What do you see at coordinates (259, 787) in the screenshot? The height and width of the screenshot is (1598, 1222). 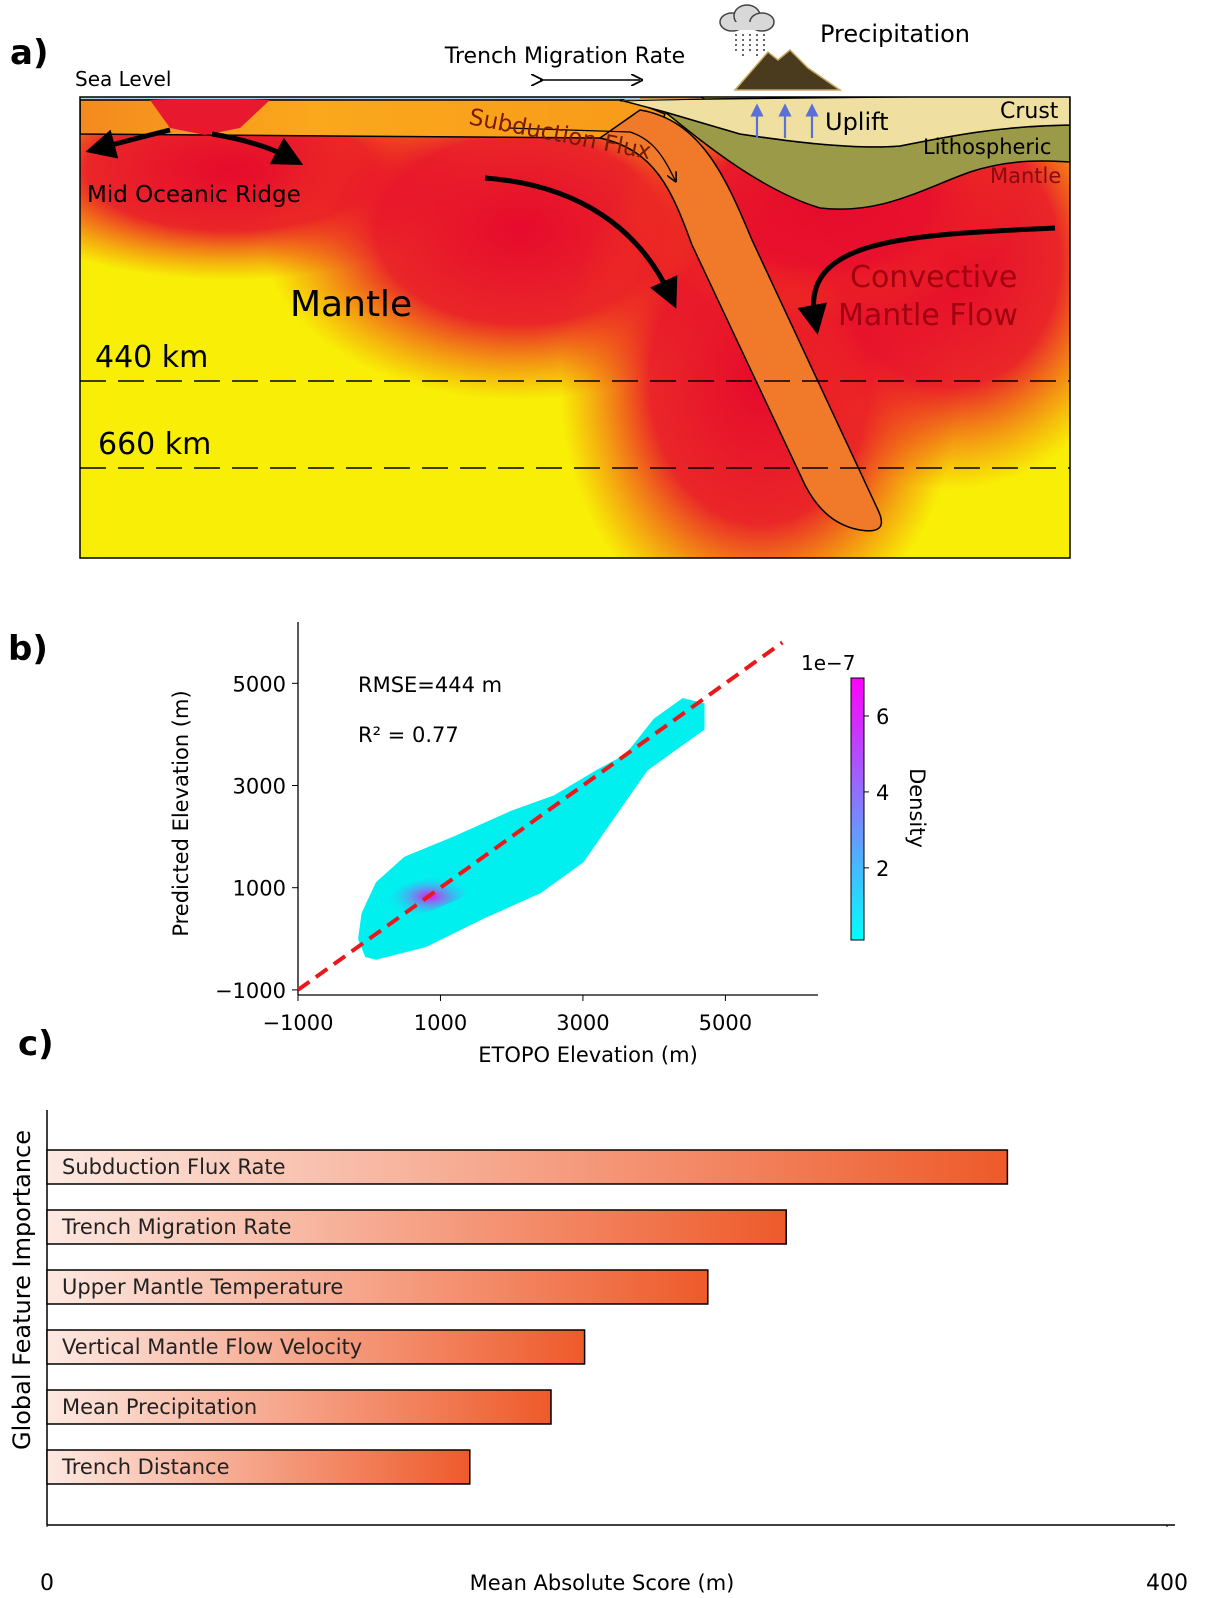 I see `y-tick-label: 3000` at bounding box center [259, 787].